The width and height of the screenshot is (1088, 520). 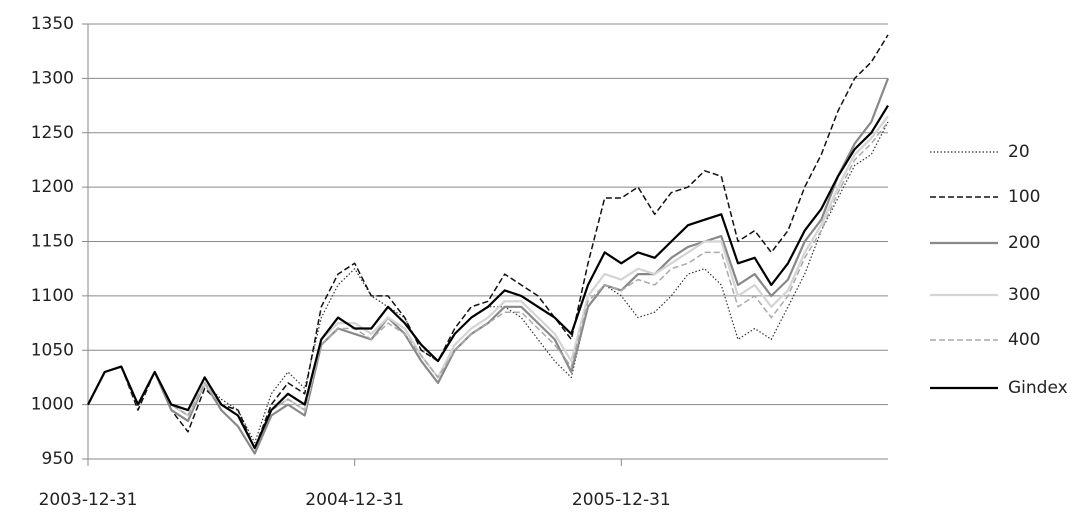 I want to click on legend-label: 100, so click(x=1024, y=197).